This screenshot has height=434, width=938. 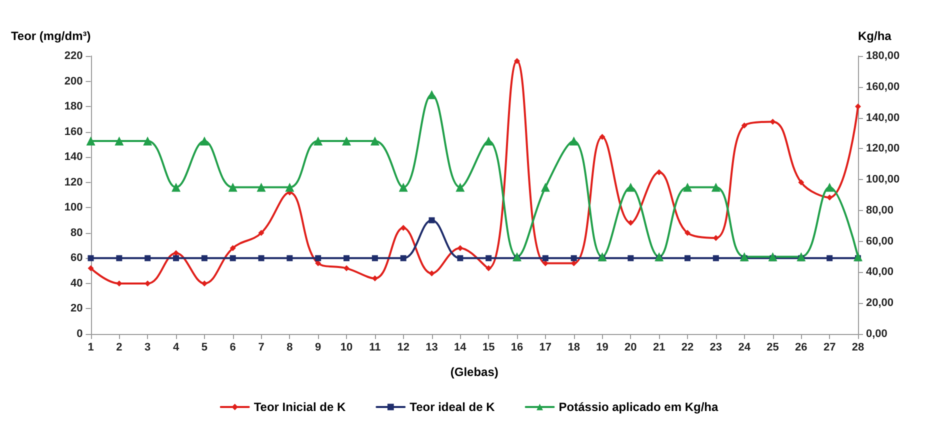 I want to click on y-tick-label: 160, so click(x=73, y=132).